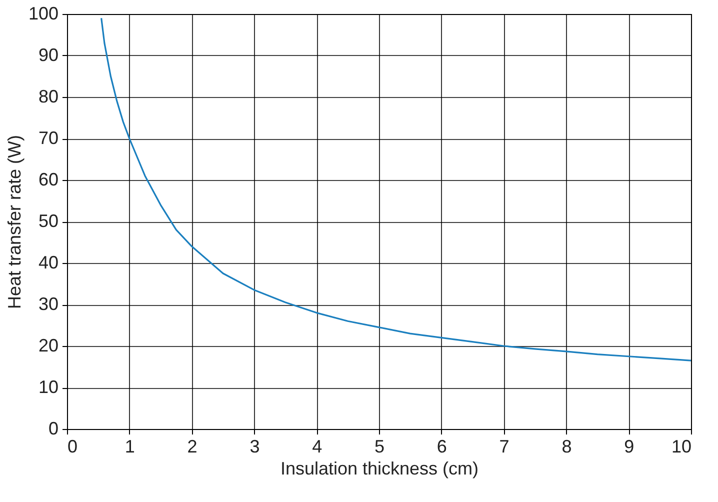 The width and height of the screenshot is (718, 502). Describe the element at coordinates (255, 446) in the screenshot. I see `x-tick-label: 3` at that location.